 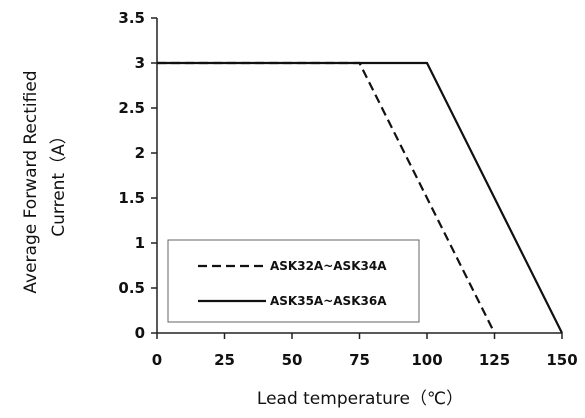 I want to click on y-tick-label: 2.5, so click(x=131, y=108).